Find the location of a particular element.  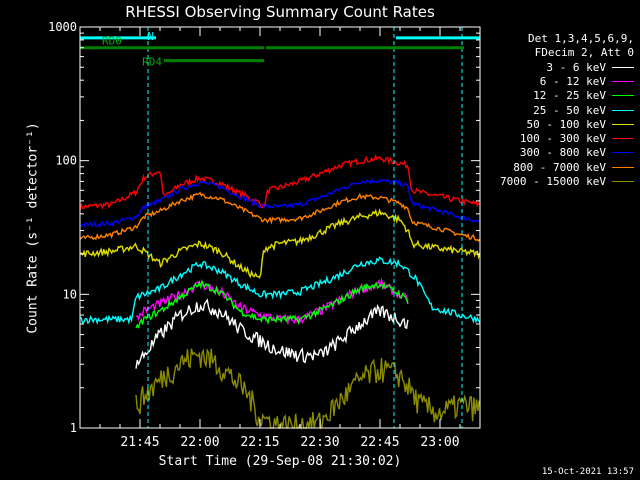

legend-label: 100 - 300 keV is located at coordinates (562, 139).